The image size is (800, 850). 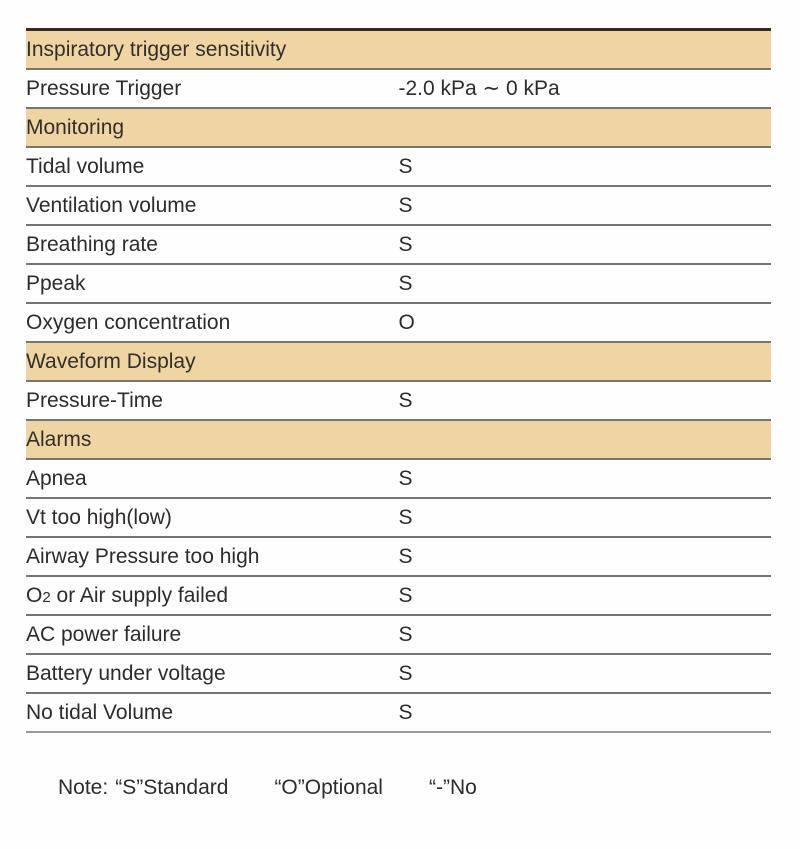 I want to click on row-label: Airway Pressure too high, so click(x=212, y=557).